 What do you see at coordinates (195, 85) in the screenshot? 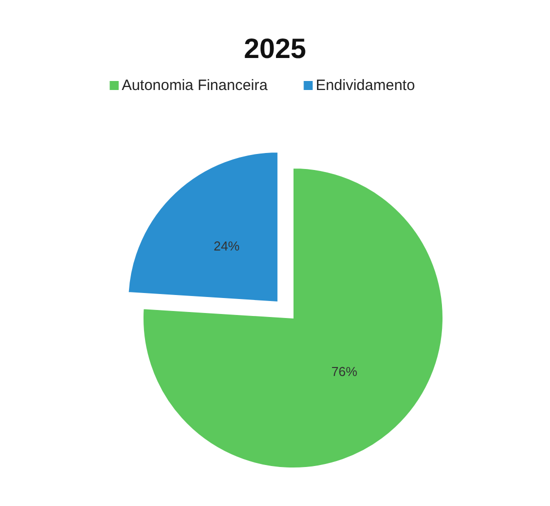
I see `legend-label: Autonomia Financeira` at bounding box center [195, 85].